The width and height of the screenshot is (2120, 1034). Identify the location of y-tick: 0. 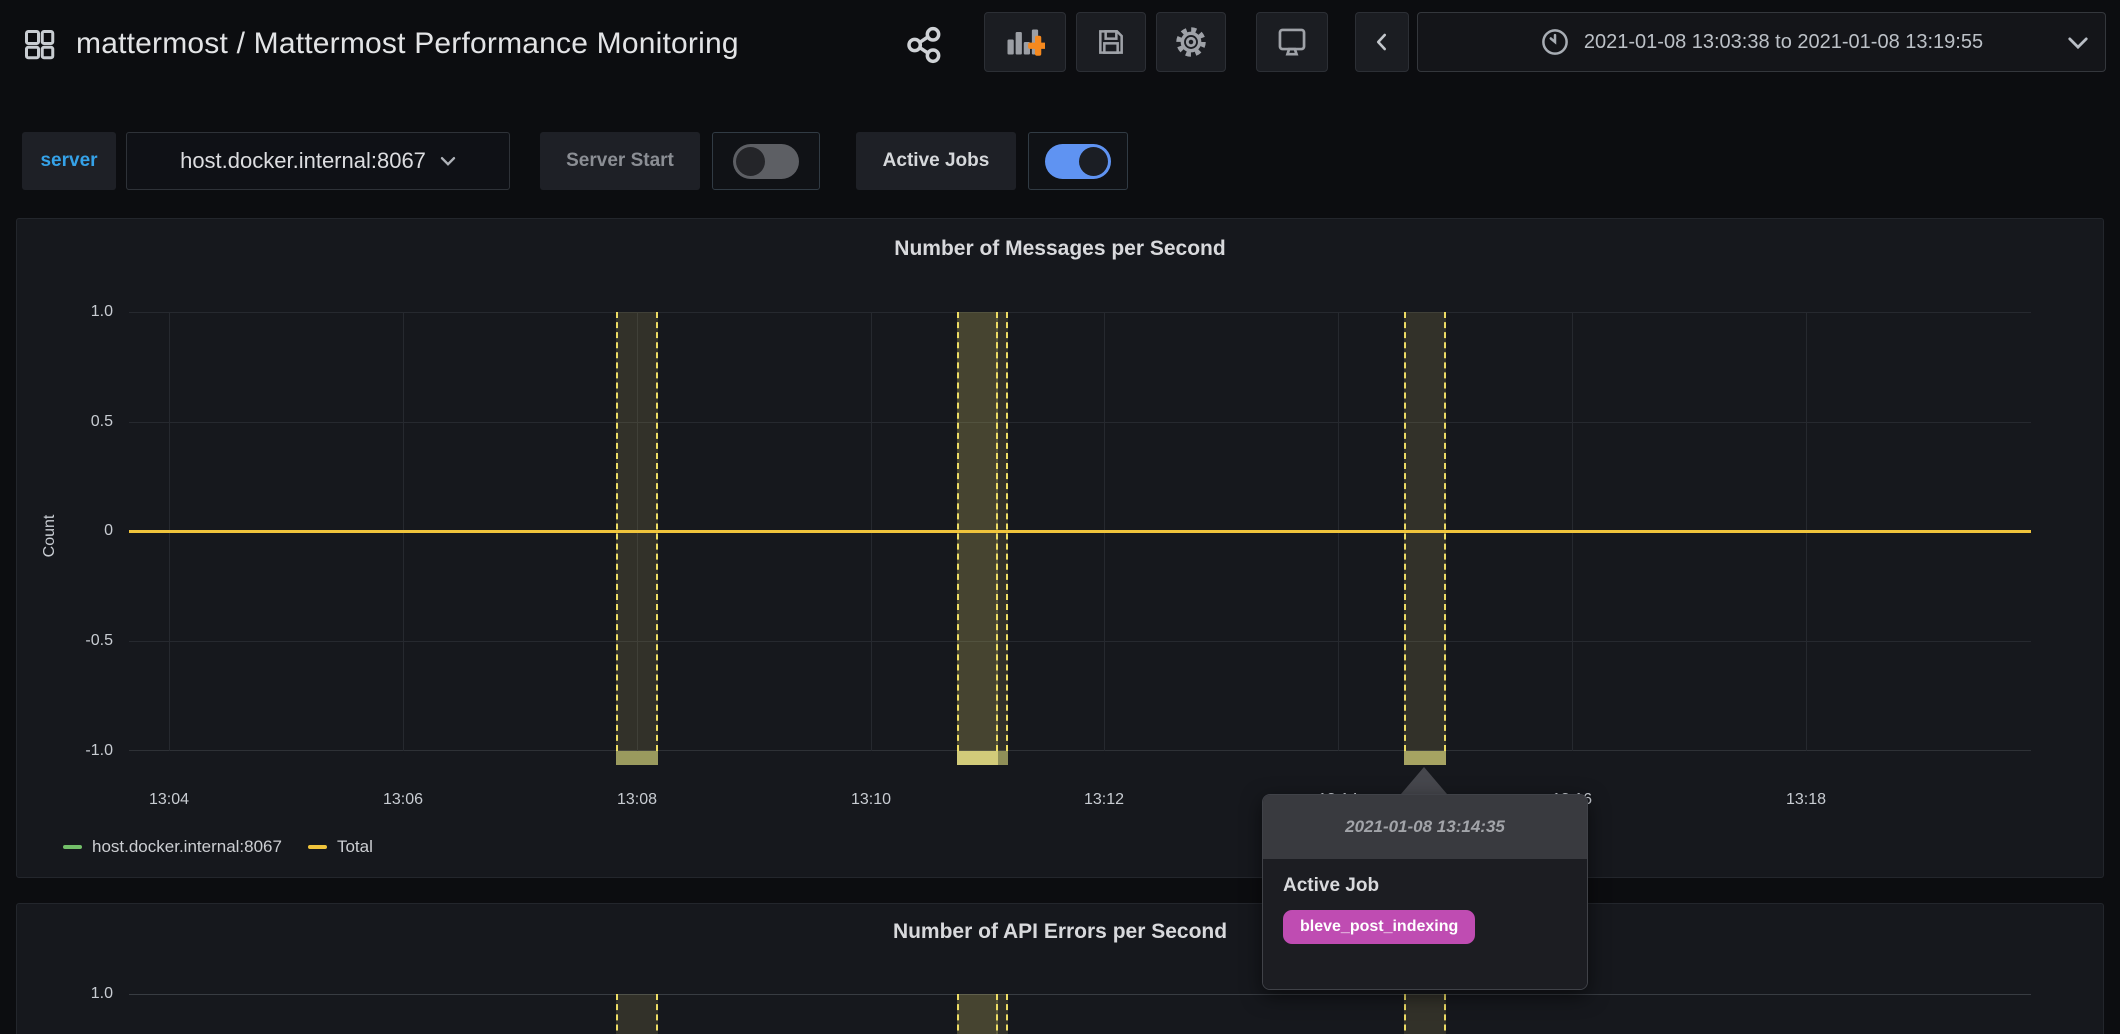
(108, 530).